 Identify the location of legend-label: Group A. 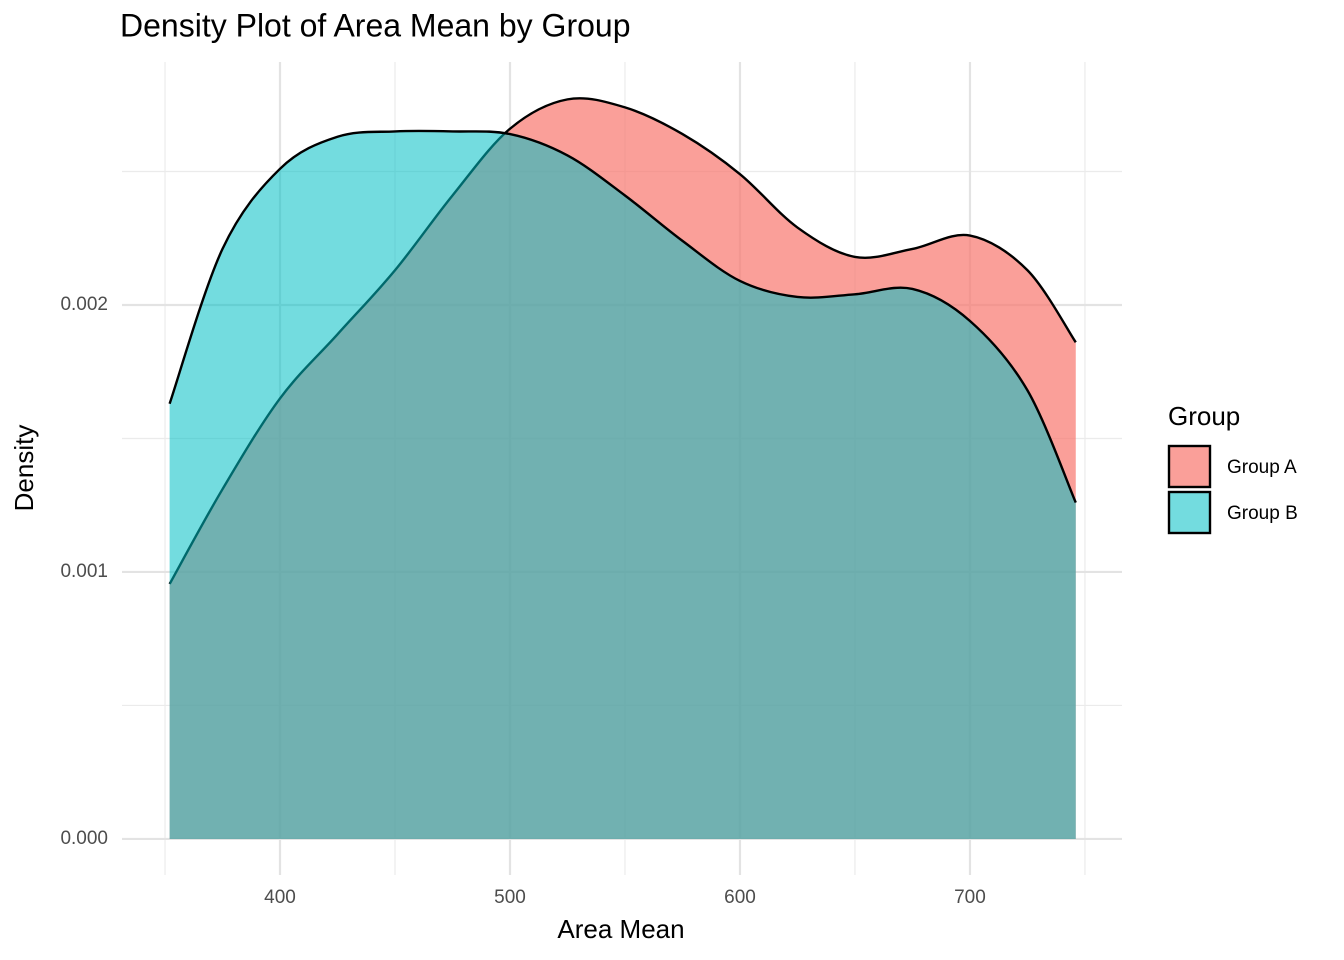
(1262, 467).